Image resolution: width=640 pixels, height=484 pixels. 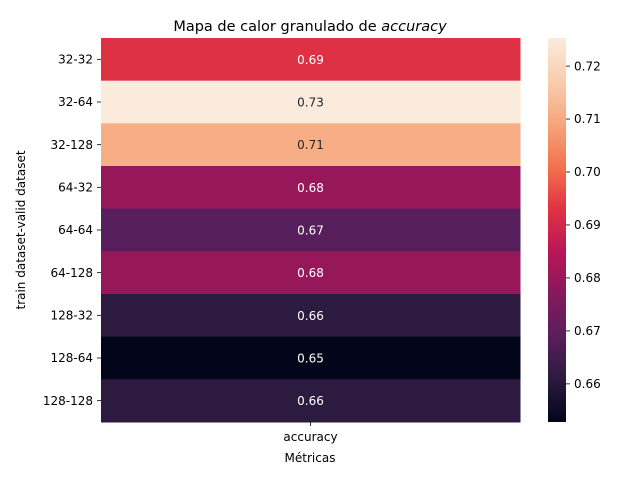 I want to click on y-tick-label: 128-32, so click(x=71, y=316).